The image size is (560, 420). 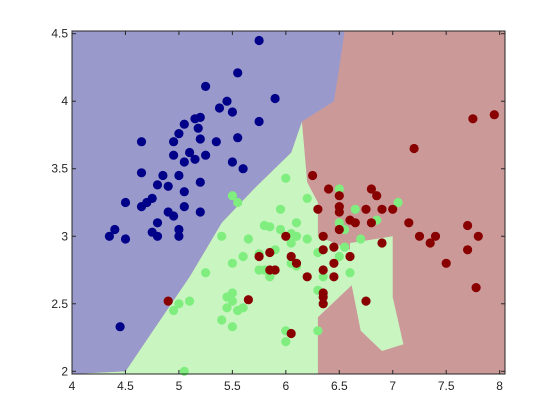 What do you see at coordinates (59, 34) in the screenshot?
I see `y-tick-label: 4.5` at bounding box center [59, 34].